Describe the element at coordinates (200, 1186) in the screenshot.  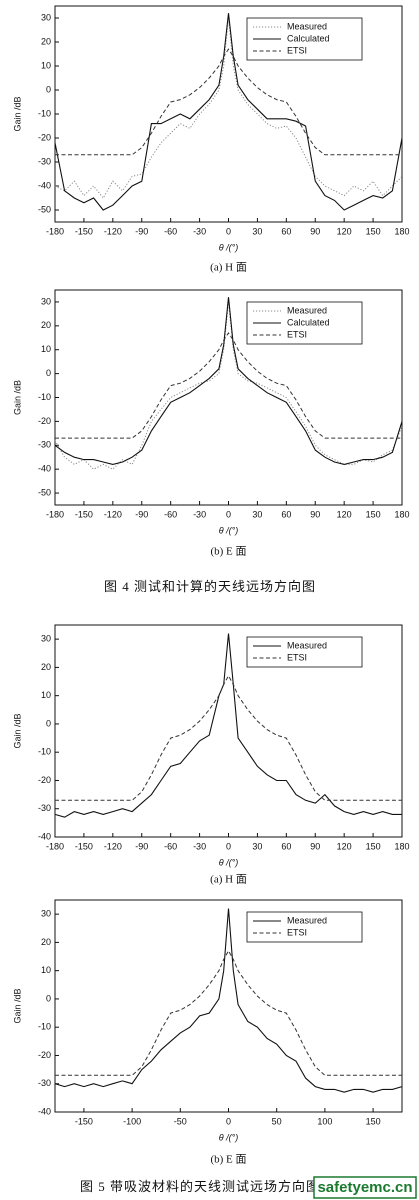
I see `figure-caption: 图 5 带吸波材料的天线测试远场方向图` at that location.